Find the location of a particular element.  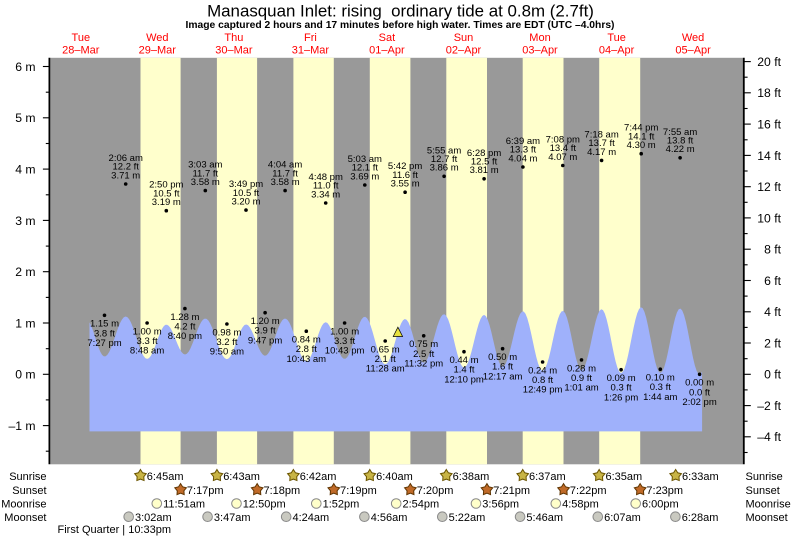

svg-text: –2 ft is located at coordinates (769, 406).